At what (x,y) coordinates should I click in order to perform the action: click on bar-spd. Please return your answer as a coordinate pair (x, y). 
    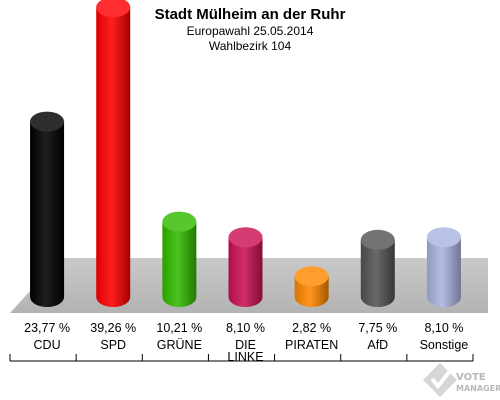
    Looking at the image, I should click on (113, 157).